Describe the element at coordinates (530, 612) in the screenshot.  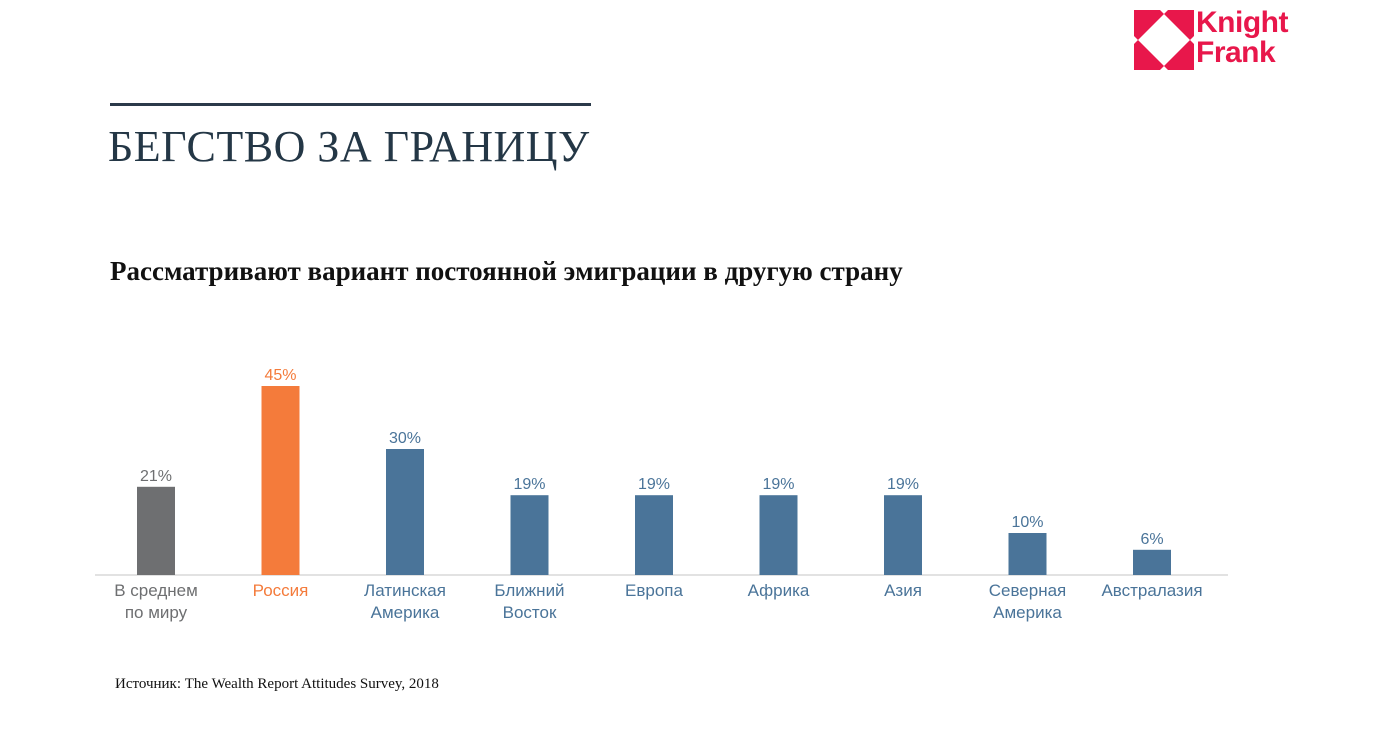
I see `category-label-3-line-1: Восток` at that location.